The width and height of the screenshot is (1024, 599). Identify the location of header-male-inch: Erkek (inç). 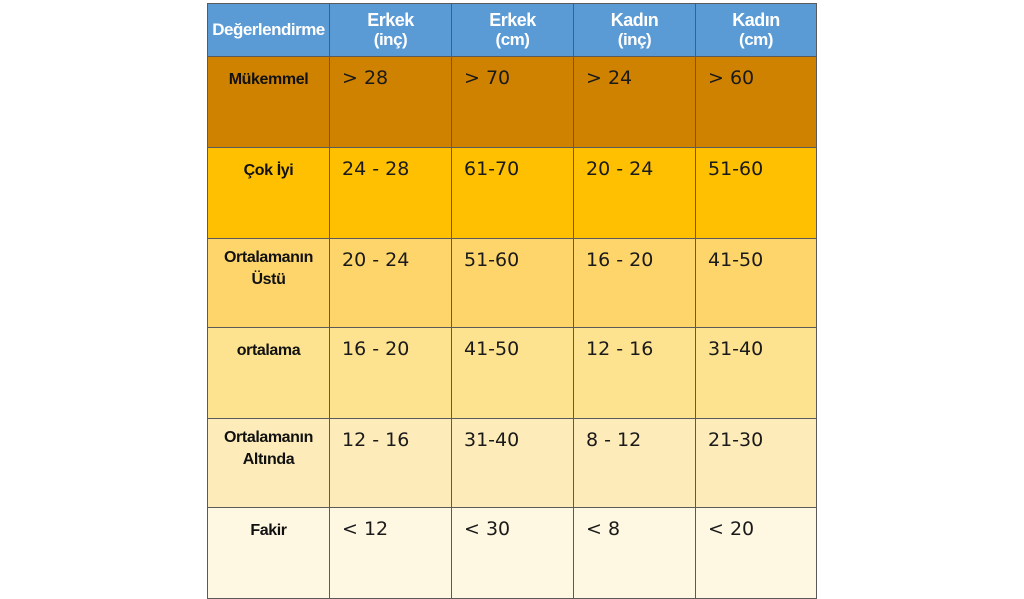
(390, 30).